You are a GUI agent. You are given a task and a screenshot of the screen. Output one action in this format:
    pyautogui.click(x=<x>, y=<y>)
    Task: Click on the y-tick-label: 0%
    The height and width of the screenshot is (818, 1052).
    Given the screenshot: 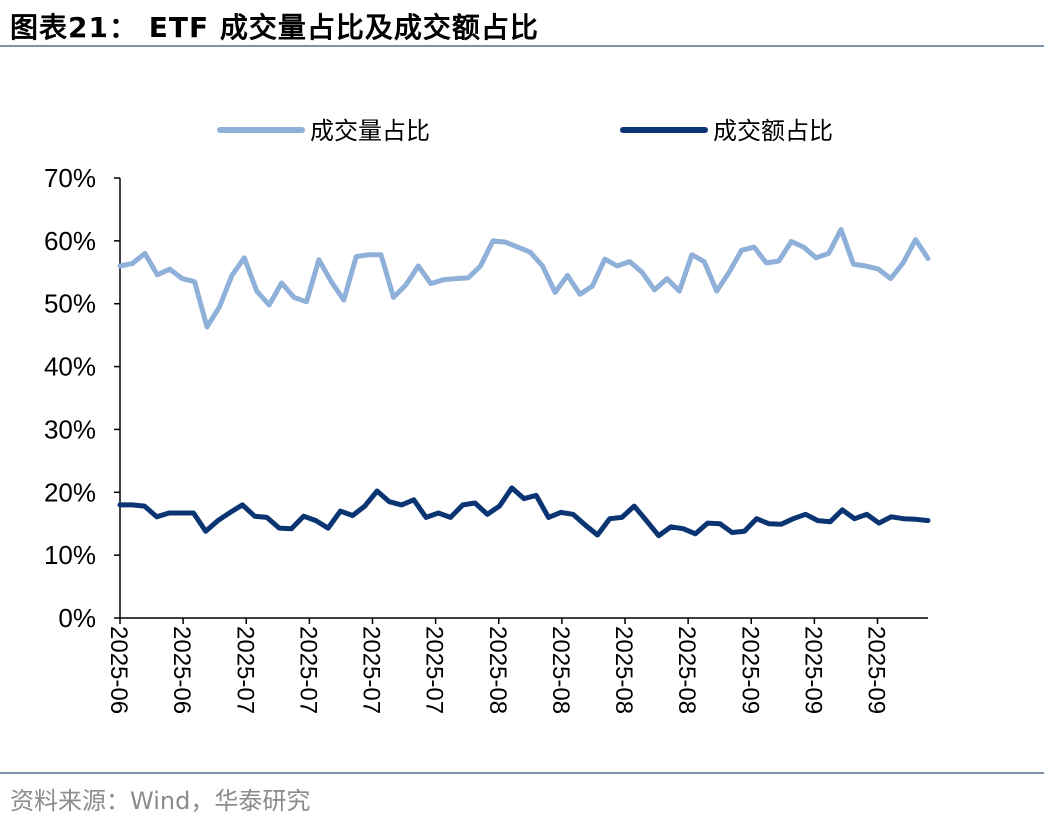 What is the action you would take?
    pyautogui.click(x=77, y=618)
    